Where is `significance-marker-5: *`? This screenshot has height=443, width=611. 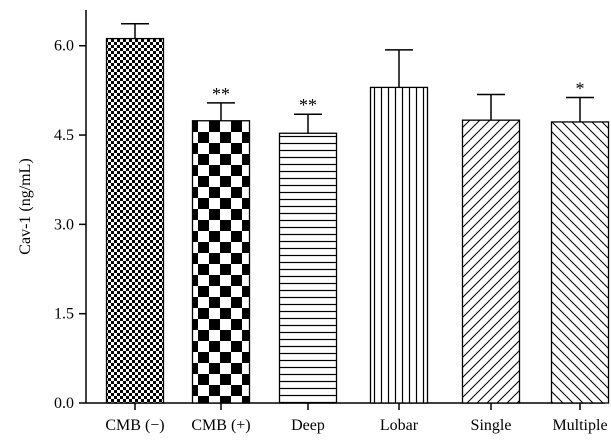
significance-marker-5: * is located at coordinates (580, 89).